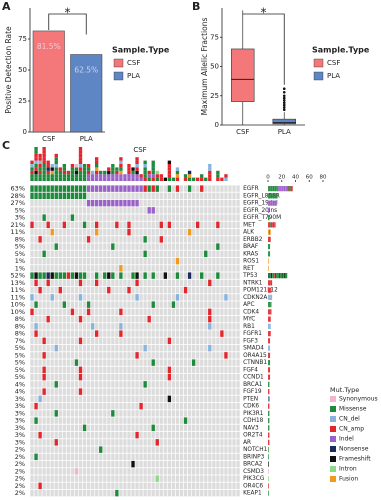 Image resolution: width=381 pixels, height=500 pixels. I want to click on panel-label: B, so click(196, 6).